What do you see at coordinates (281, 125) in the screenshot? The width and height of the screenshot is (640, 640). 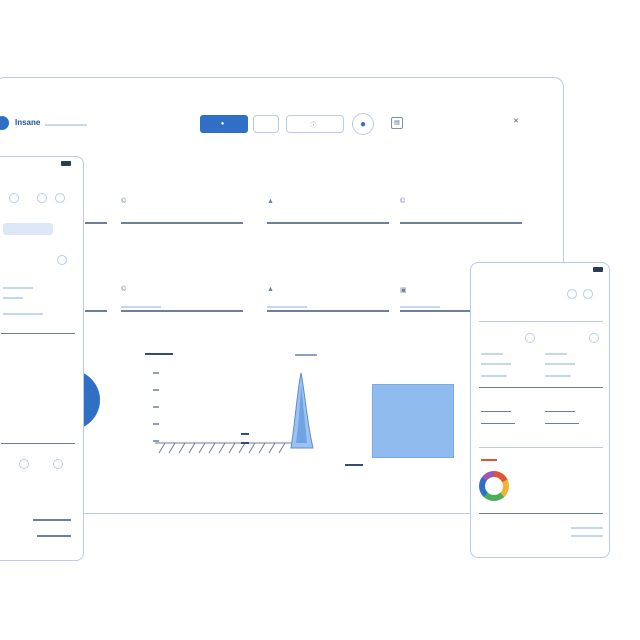 I see `dashboard-header: Insane ● ⓘ ● ▤ ✕` at bounding box center [281, 125].